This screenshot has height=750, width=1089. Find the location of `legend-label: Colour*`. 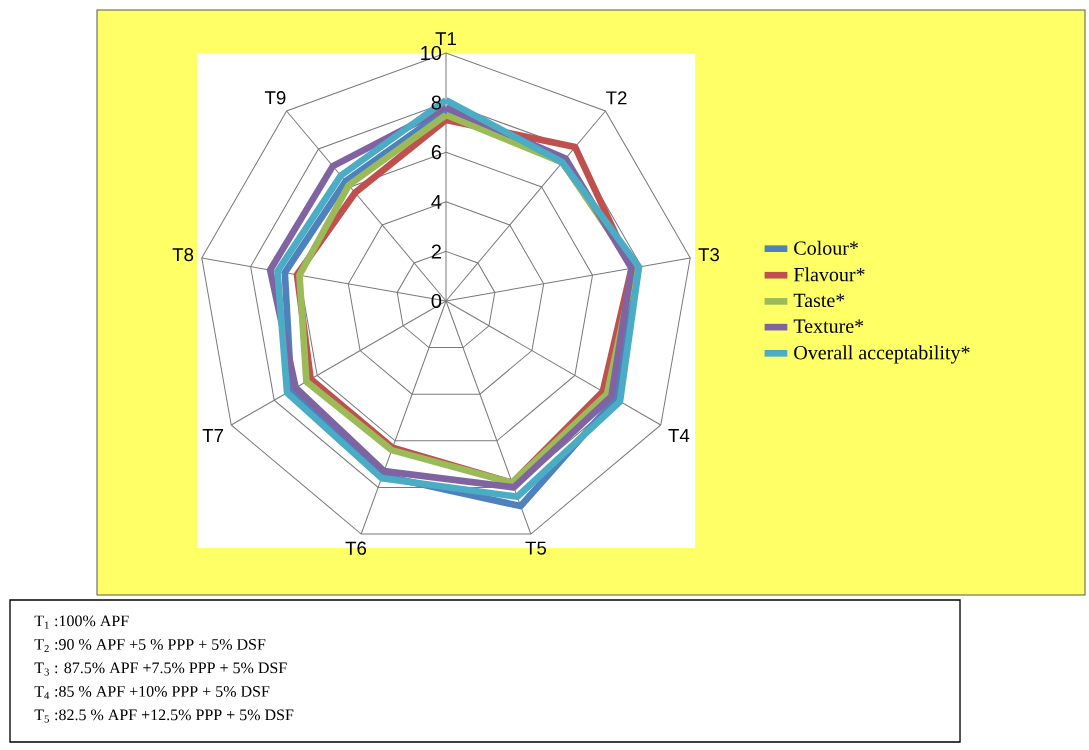

legend-label: Colour* is located at coordinates (826, 247).